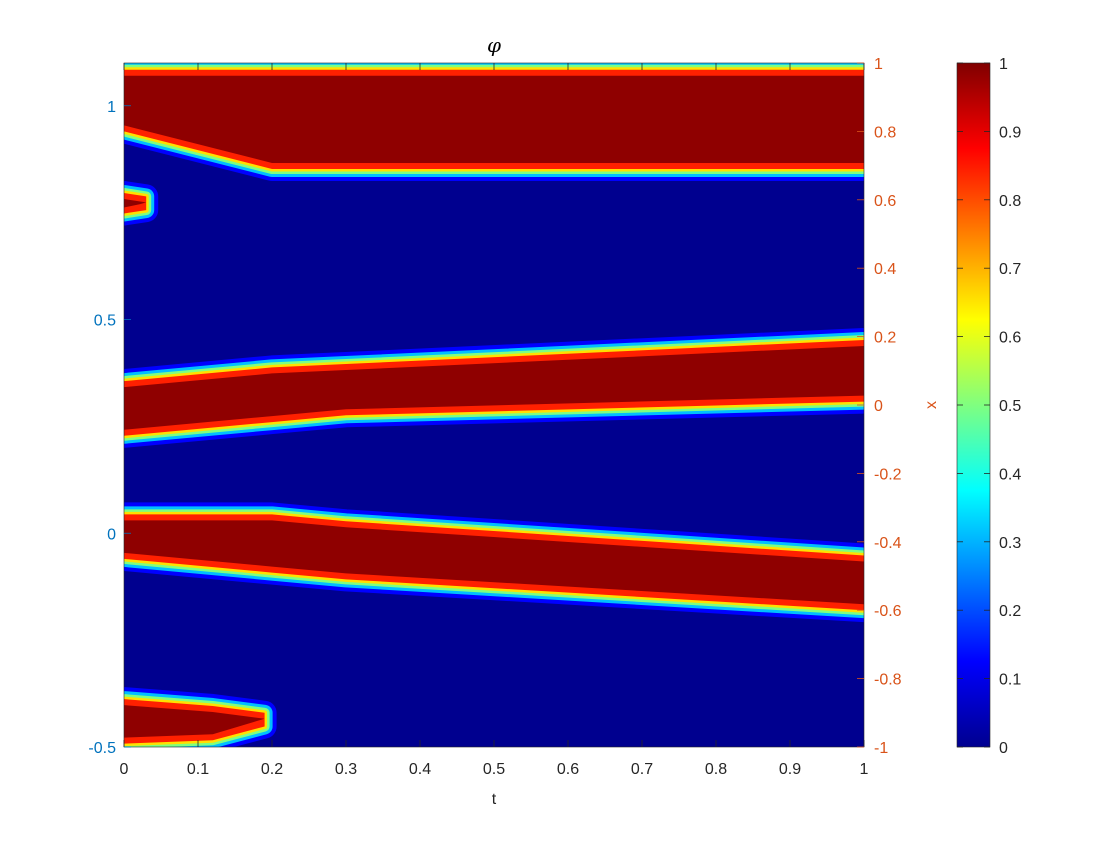  I want to click on x-tick-label: 0.5, so click(494, 769).